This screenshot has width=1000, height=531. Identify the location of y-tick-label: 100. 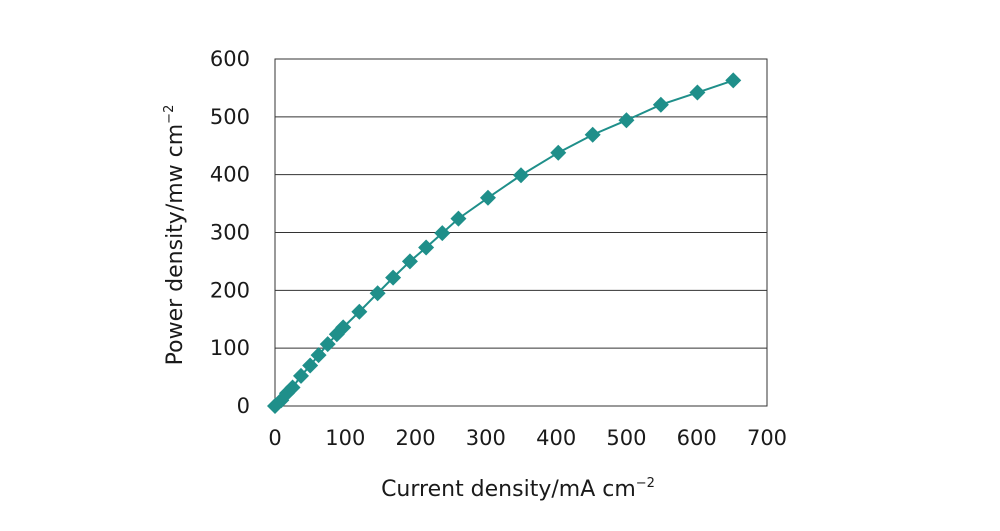
(230, 348).